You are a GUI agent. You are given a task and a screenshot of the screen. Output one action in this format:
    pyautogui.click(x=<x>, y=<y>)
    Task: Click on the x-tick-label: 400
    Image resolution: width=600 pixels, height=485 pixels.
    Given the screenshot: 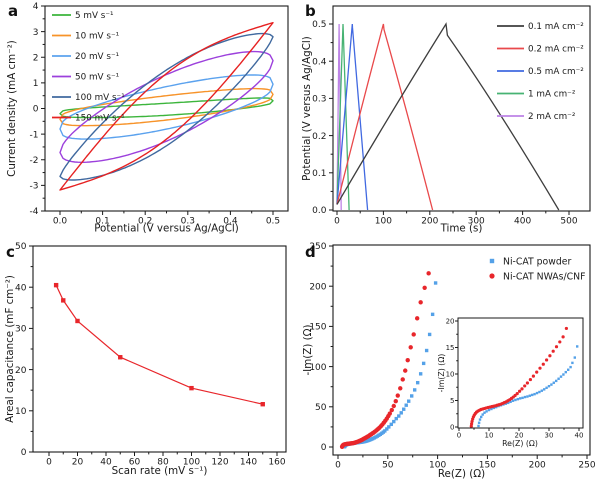 What is the action you would take?
    pyautogui.click(x=522, y=222)
    